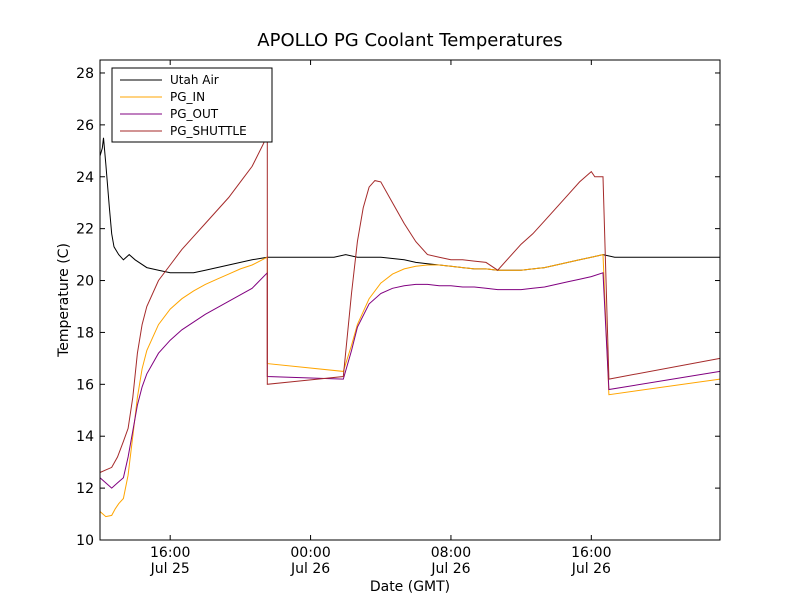 The height and width of the screenshot is (600, 800). What do you see at coordinates (85, 126) in the screenshot?
I see `y-tick-label: 26` at bounding box center [85, 126].